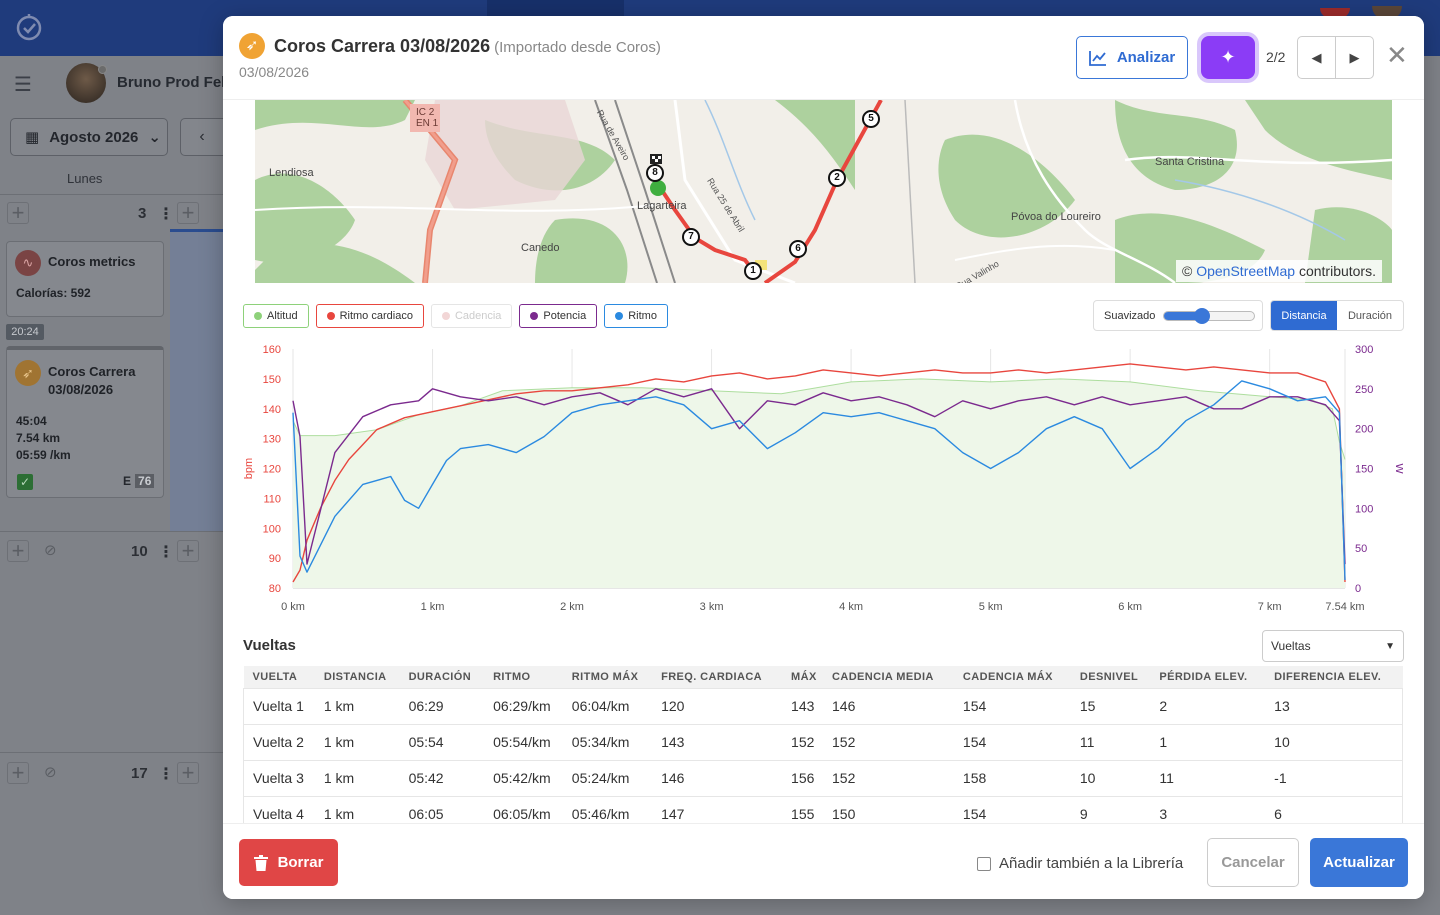 This screenshot has width=1440, height=915. Describe the element at coordinates (1187, 271) in the screenshot. I see `attribution-prefix: ©` at that location.